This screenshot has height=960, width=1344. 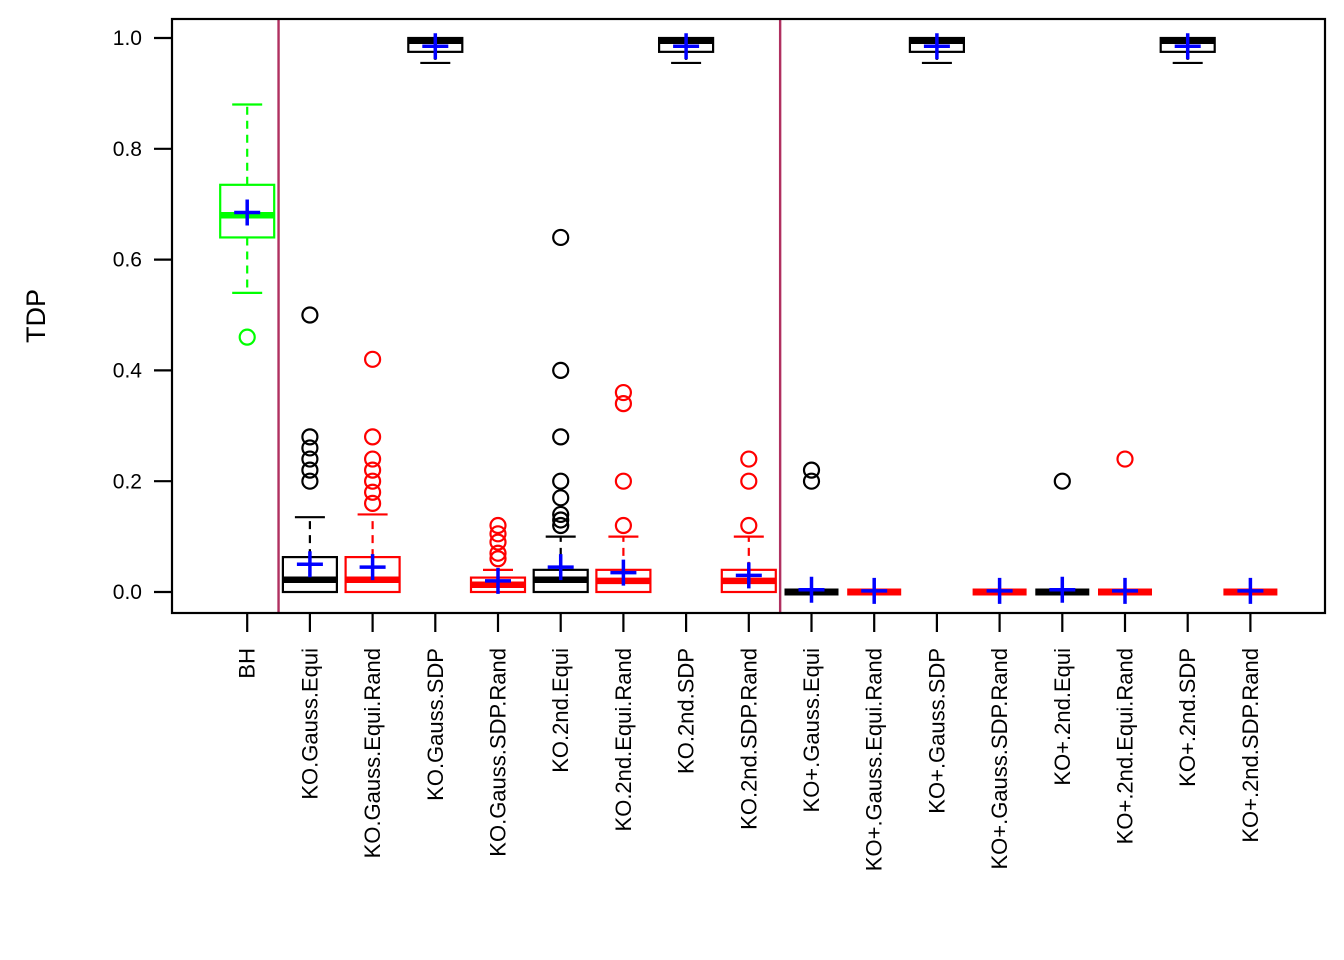 What do you see at coordinates (372, 753) in the screenshot?
I see `category-tick-label: KO.Gauss.Equi.Rand` at bounding box center [372, 753].